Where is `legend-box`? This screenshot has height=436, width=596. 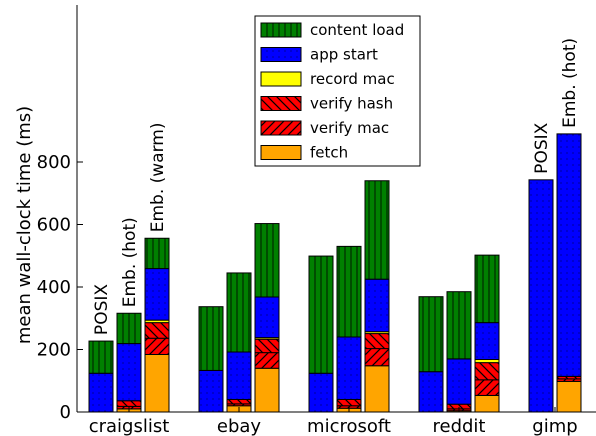
legend-box is located at coordinates (337, 91).